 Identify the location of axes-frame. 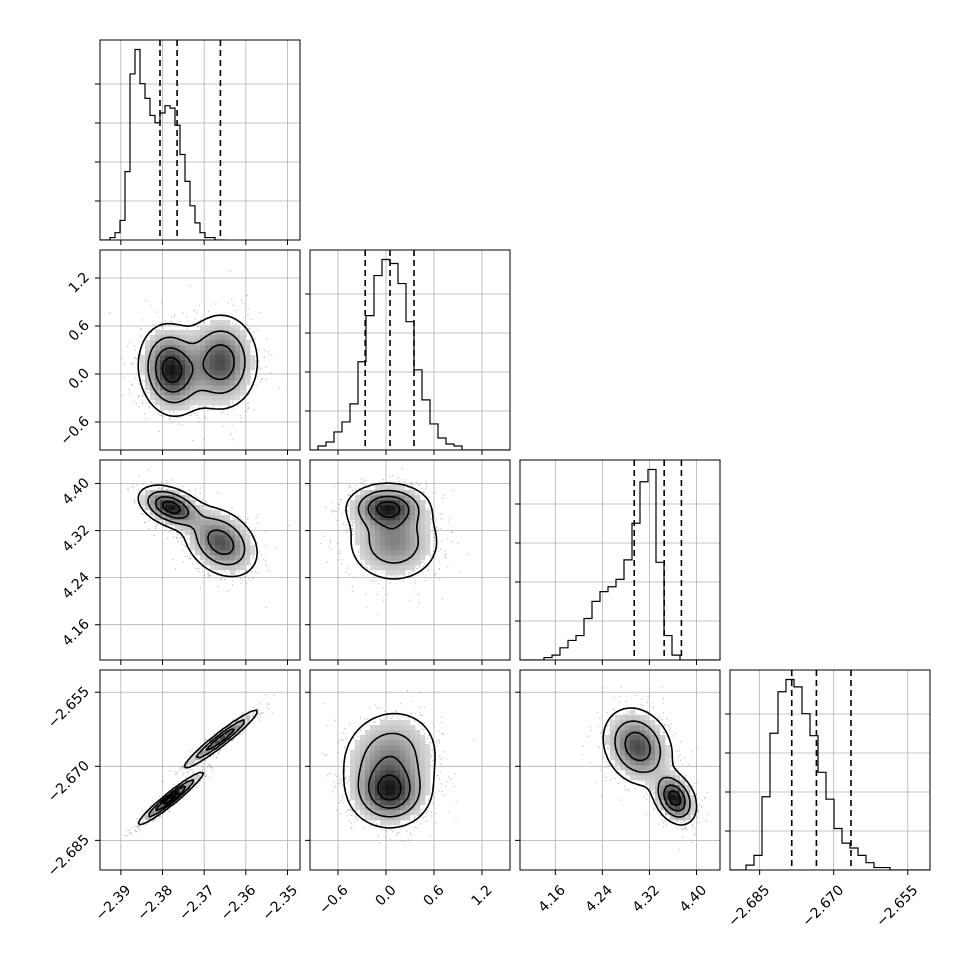
(200, 770).